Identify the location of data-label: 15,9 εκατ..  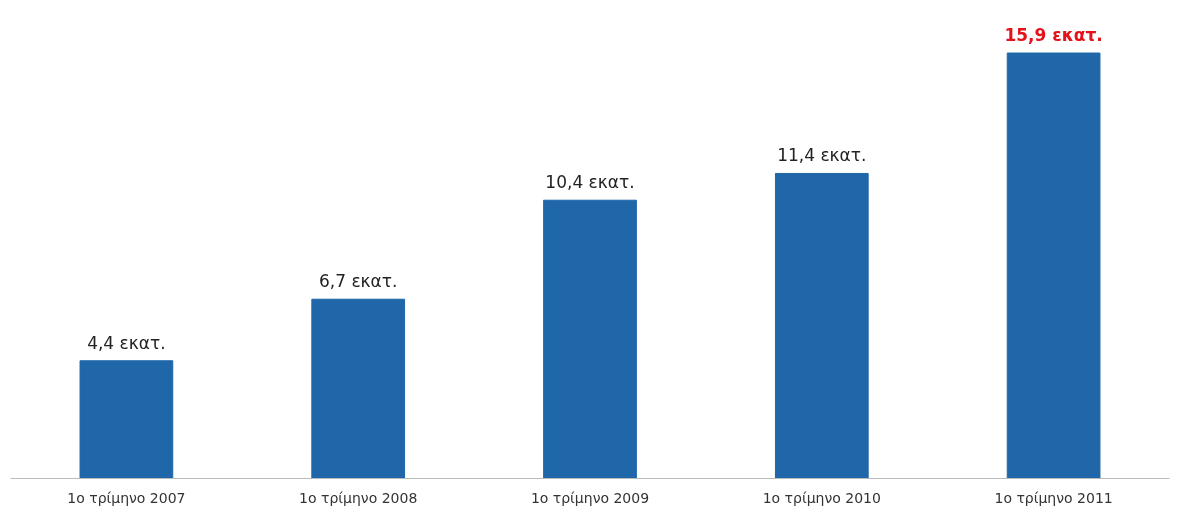
(1053, 35).